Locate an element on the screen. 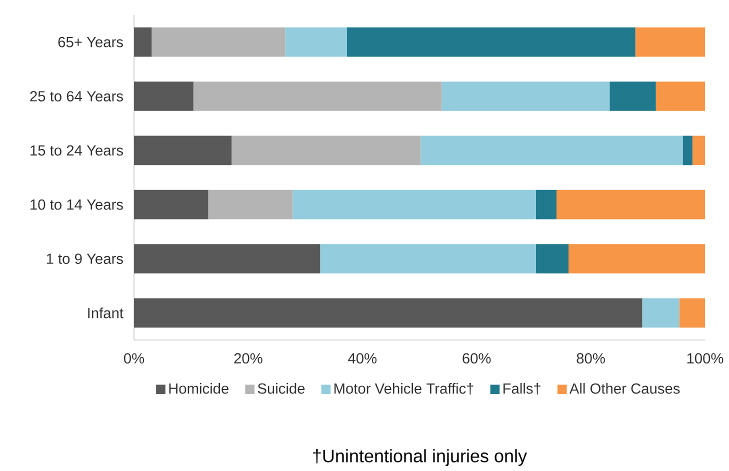 This screenshot has height=471, width=729. legend-label: Suicide is located at coordinates (281, 388).